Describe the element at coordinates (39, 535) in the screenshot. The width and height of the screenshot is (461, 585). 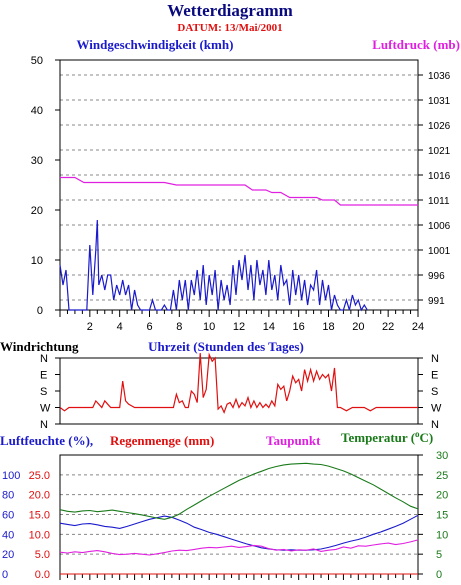
I see `rain-tick-label: 10.0` at that location.